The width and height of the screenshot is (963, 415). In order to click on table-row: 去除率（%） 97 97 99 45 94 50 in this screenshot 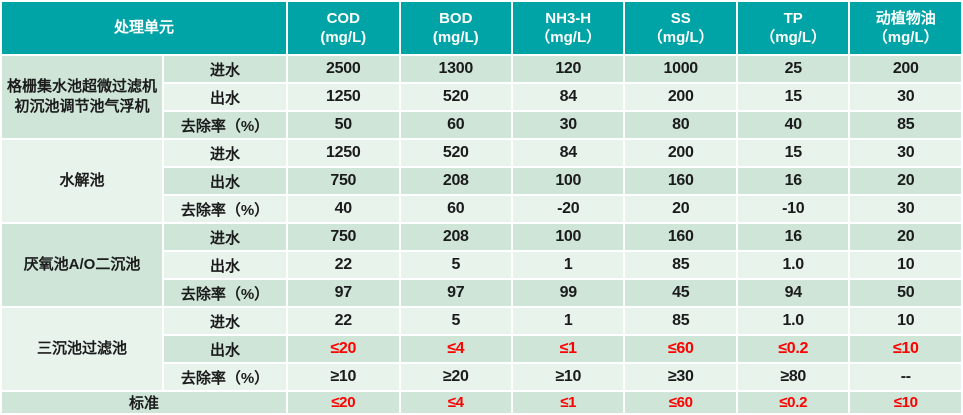, I will do `click(481, 293)`.